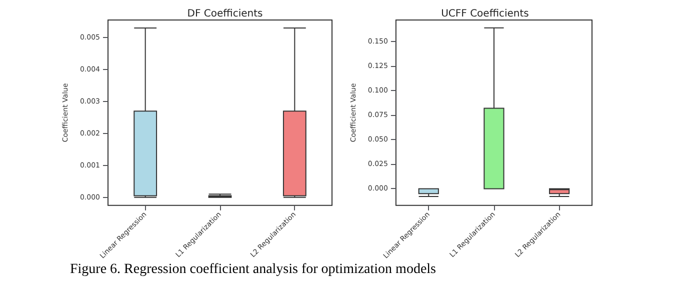 Image resolution: width=685 pixels, height=300 pixels. What do you see at coordinates (485, 14) in the screenshot?
I see `chart-title: UCFF Coefficients` at bounding box center [485, 14].